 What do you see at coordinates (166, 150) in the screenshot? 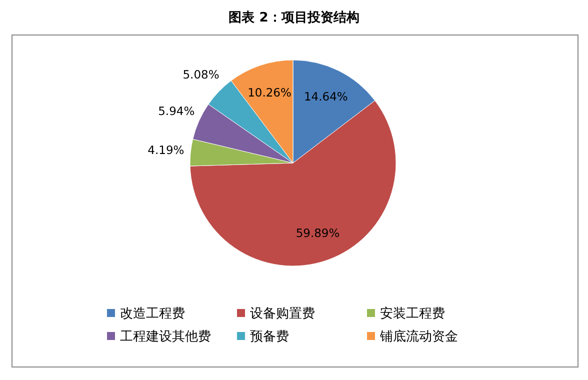
I see `data-label: 4.19%` at bounding box center [166, 150].